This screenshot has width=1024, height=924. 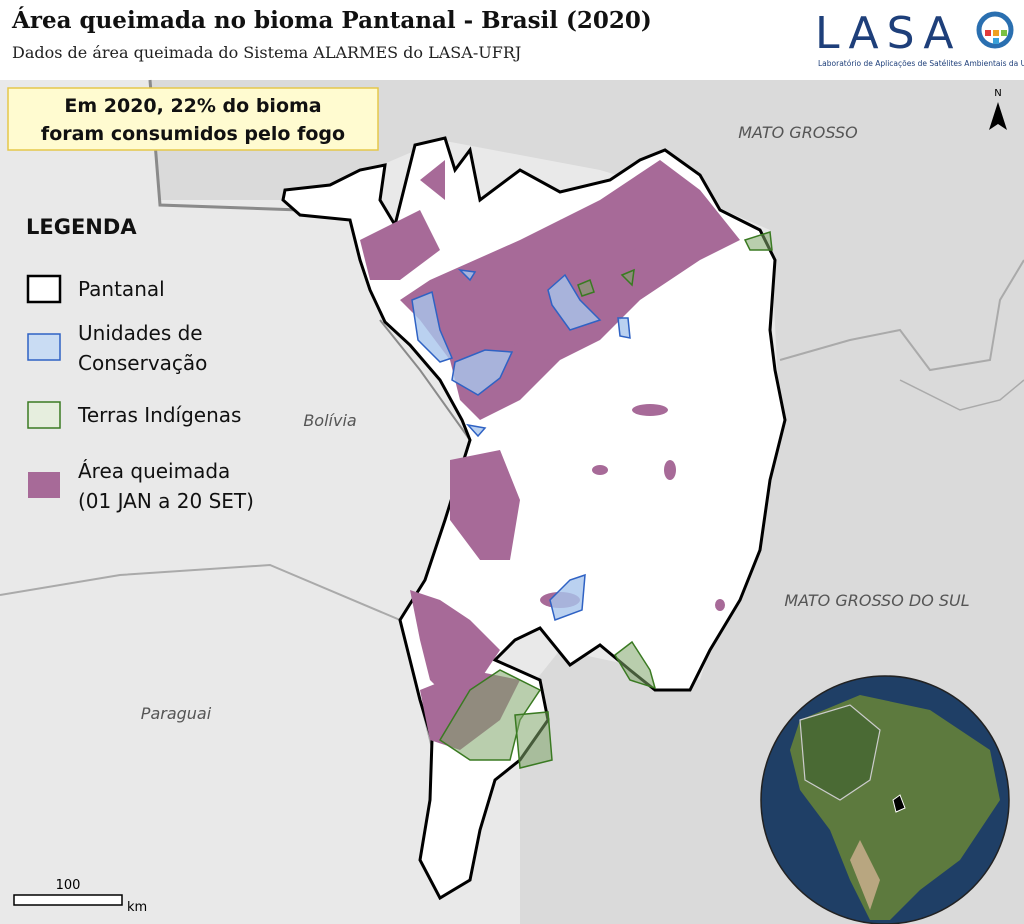 What do you see at coordinates (995, 30) in the screenshot?
I see `logo-icon` at bounding box center [995, 30].